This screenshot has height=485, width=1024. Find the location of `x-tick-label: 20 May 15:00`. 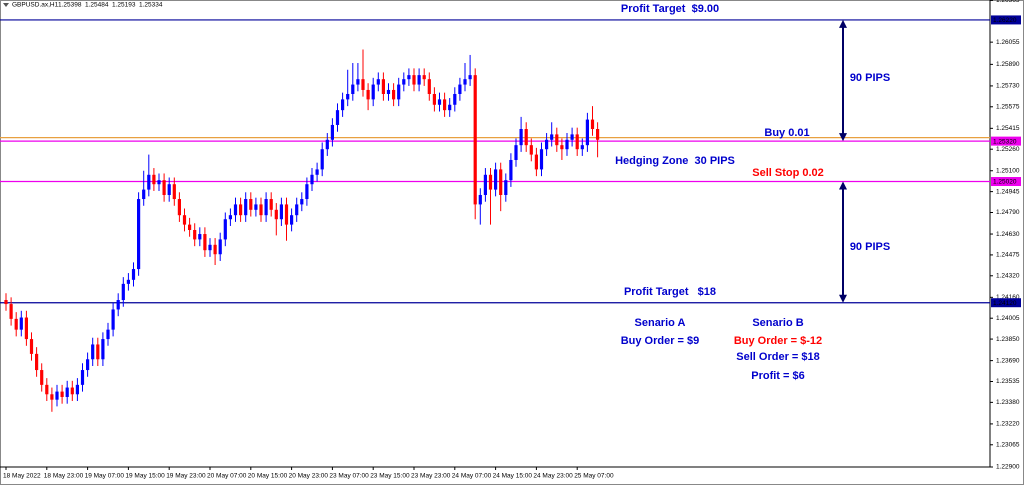

x-tick-label: 20 May 15:00 is located at coordinates (268, 476).